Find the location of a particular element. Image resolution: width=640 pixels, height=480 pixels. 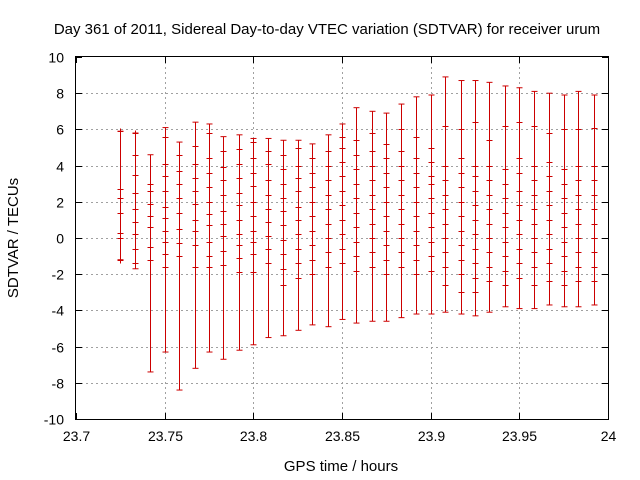

y-tick-label: 10 is located at coordinates (56, 58).